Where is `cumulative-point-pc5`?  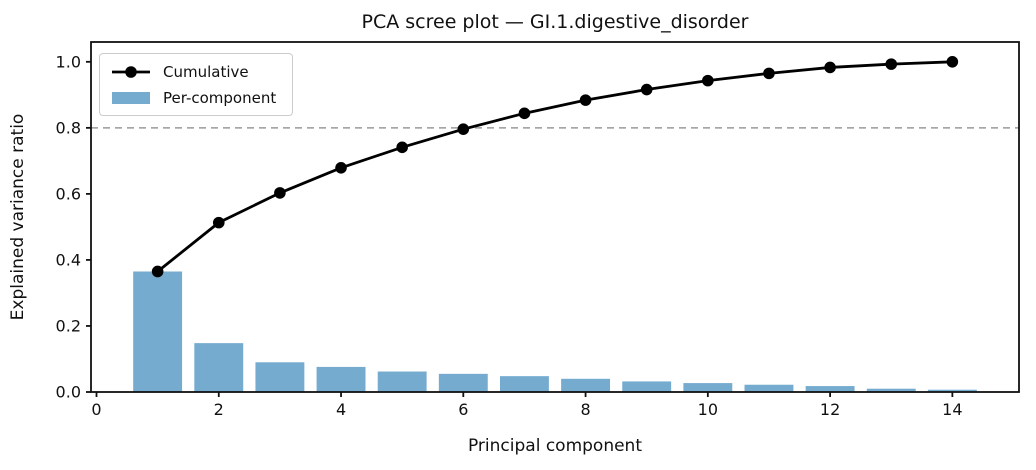
cumulative-point-pc5 is located at coordinates (402, 147).